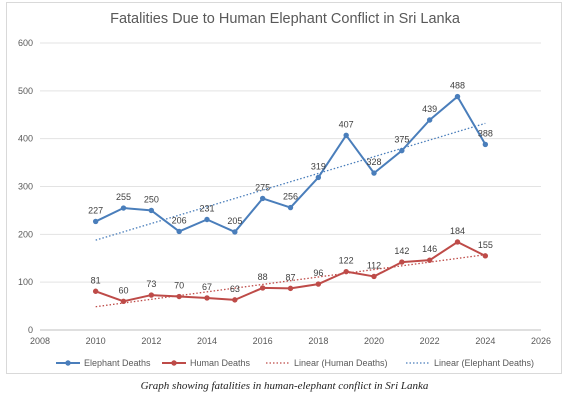 The height and width of the screenshot is (410, 569). I want to click on data-label-human-deaths: 81, so click(96, 280).